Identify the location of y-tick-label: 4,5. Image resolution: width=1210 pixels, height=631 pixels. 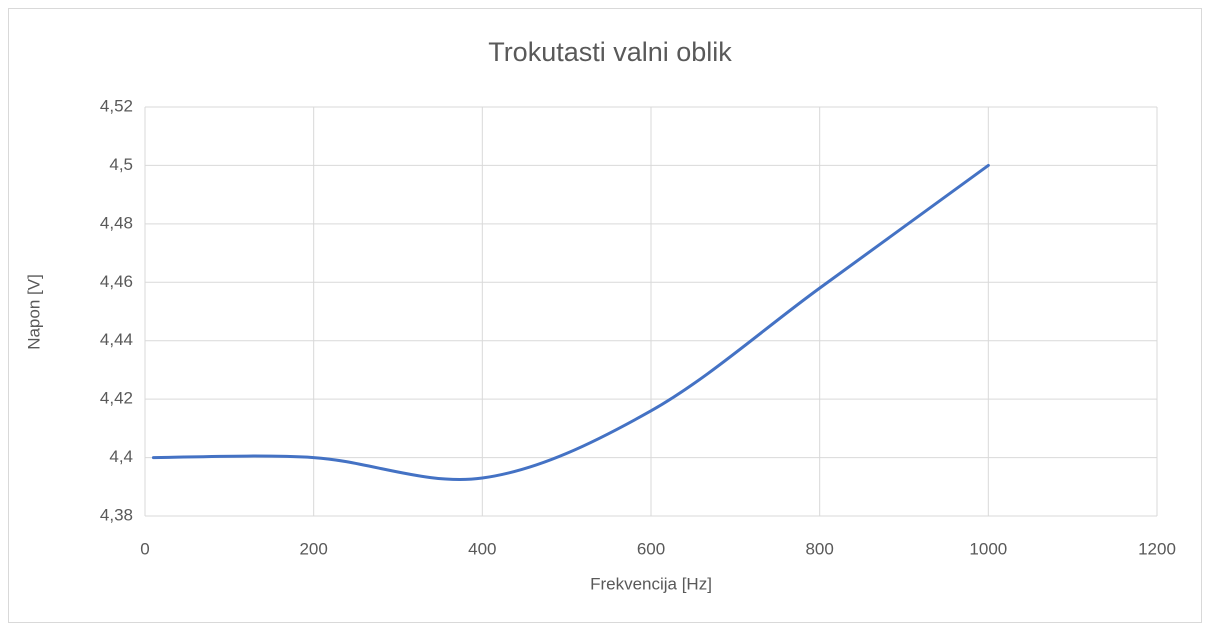
(121, 164).